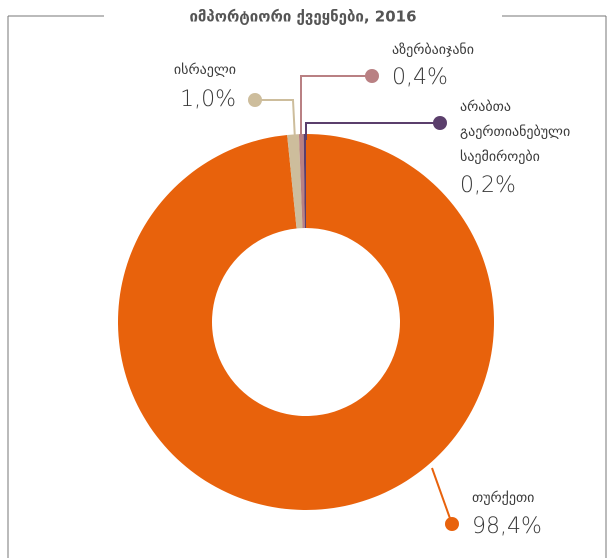 Image resolution: width=614 pixels, height=558 pixels. What do you see at coordinates (433, 49) in the screenshot?
I see `slice-label: აზერბაიჯანი` at bounding box center [433, 49].